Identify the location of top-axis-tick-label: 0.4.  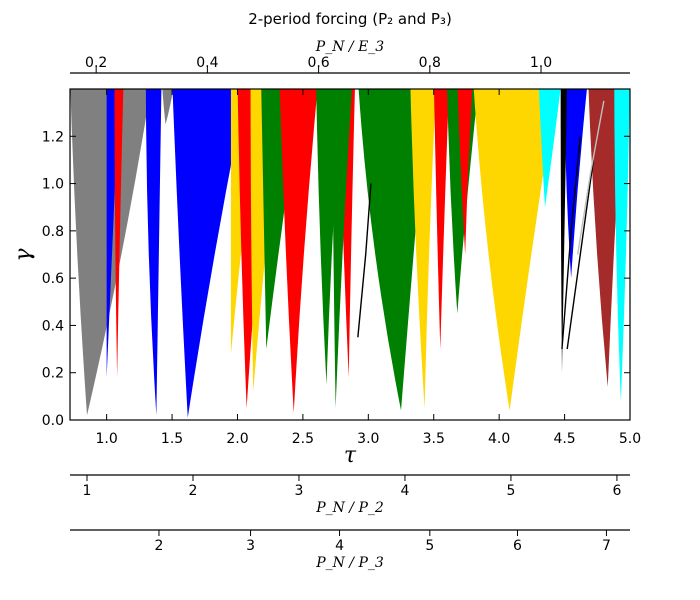
(207, 63).